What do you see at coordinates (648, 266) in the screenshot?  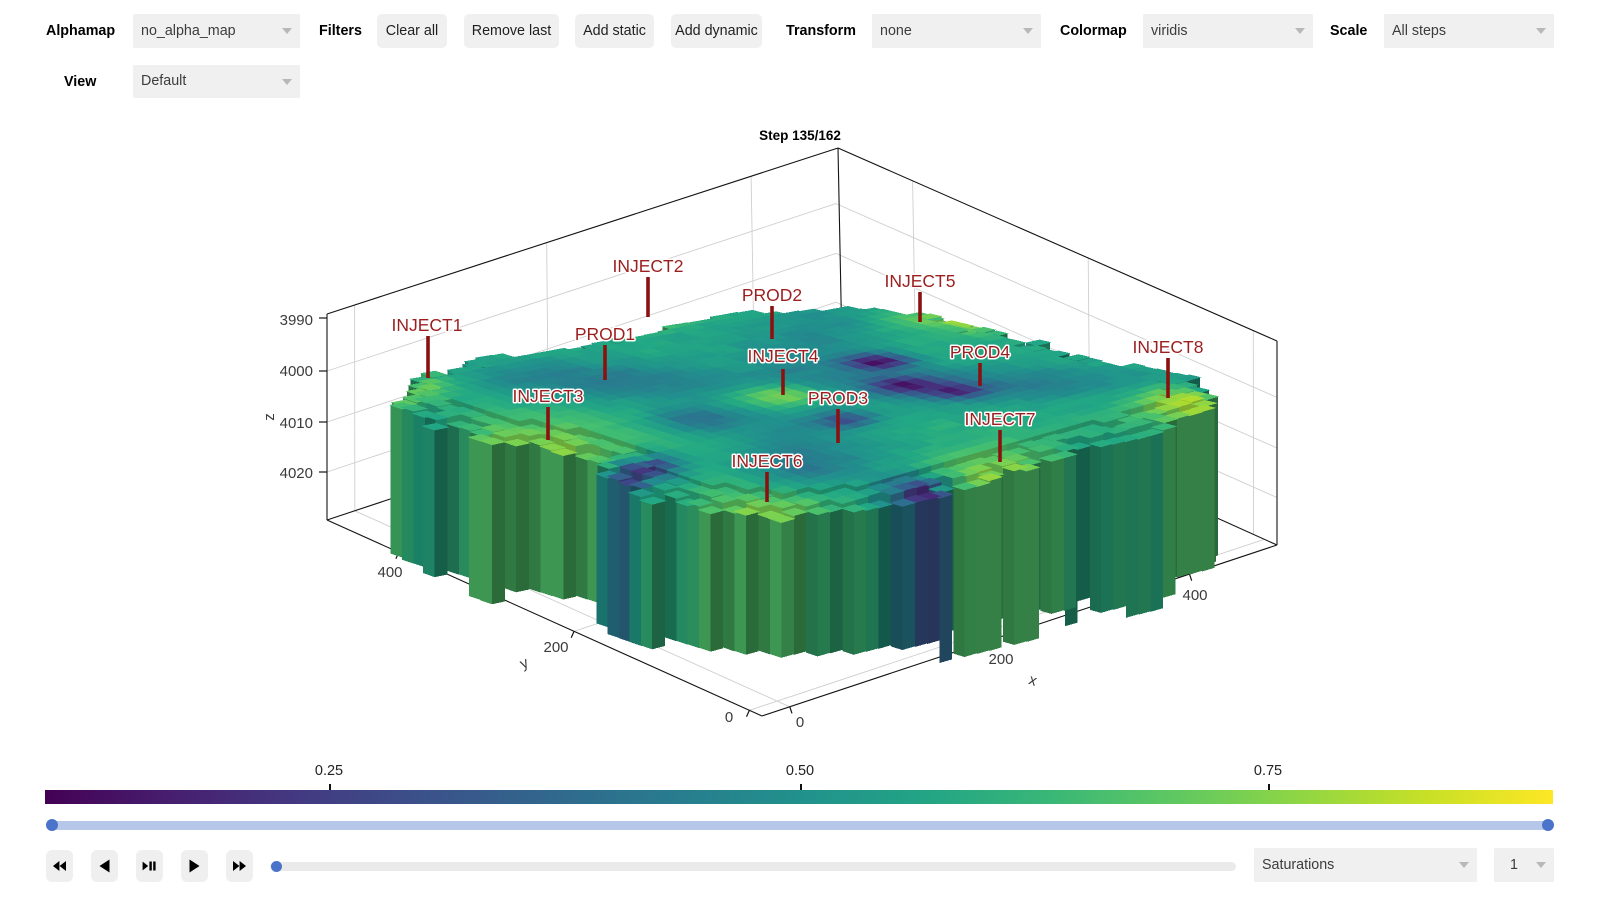 I see `svg-text: INJECT2` at bounding box center [648, 266].